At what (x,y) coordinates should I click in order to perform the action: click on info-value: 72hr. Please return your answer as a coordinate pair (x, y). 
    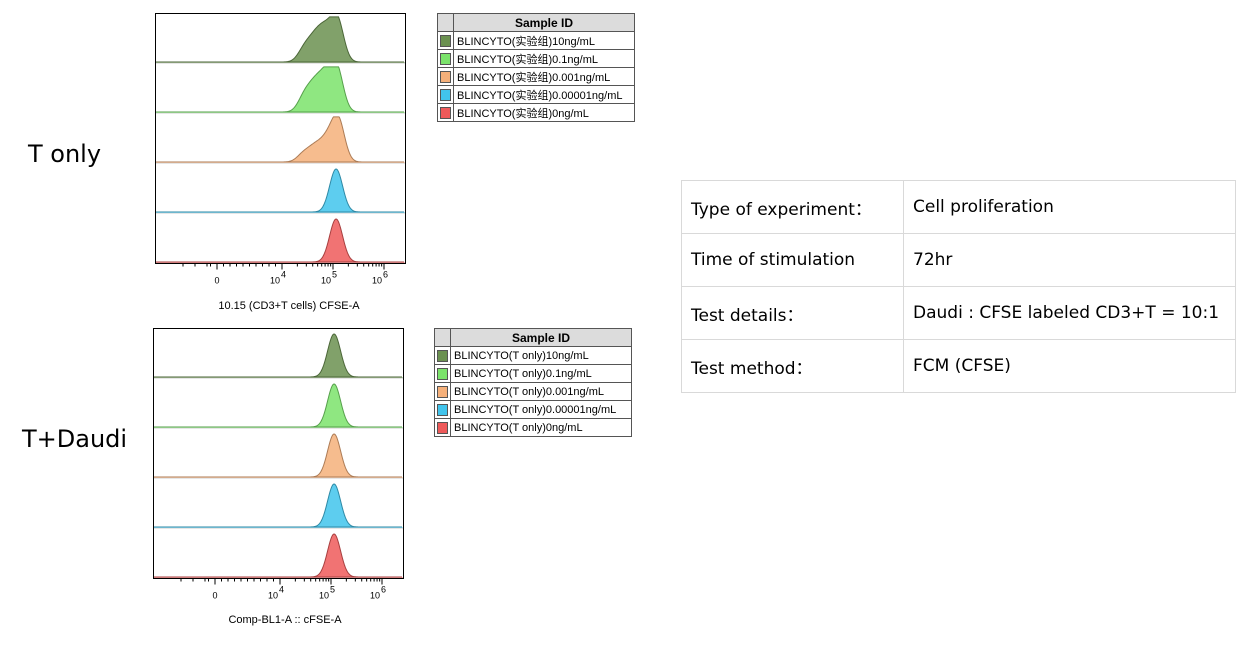
    Looking at the image, I should click on (1069, 260).